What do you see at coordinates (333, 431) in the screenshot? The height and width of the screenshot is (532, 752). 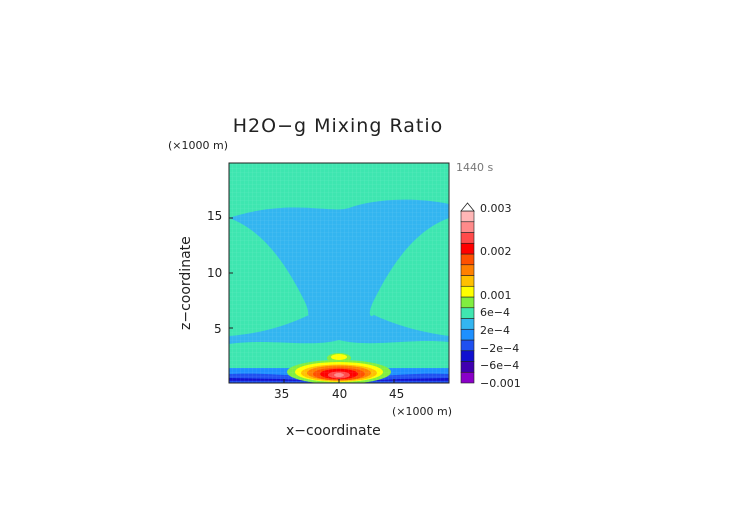 I see `x-axis-label: x−coordinate` at bounding box center [333, 431].